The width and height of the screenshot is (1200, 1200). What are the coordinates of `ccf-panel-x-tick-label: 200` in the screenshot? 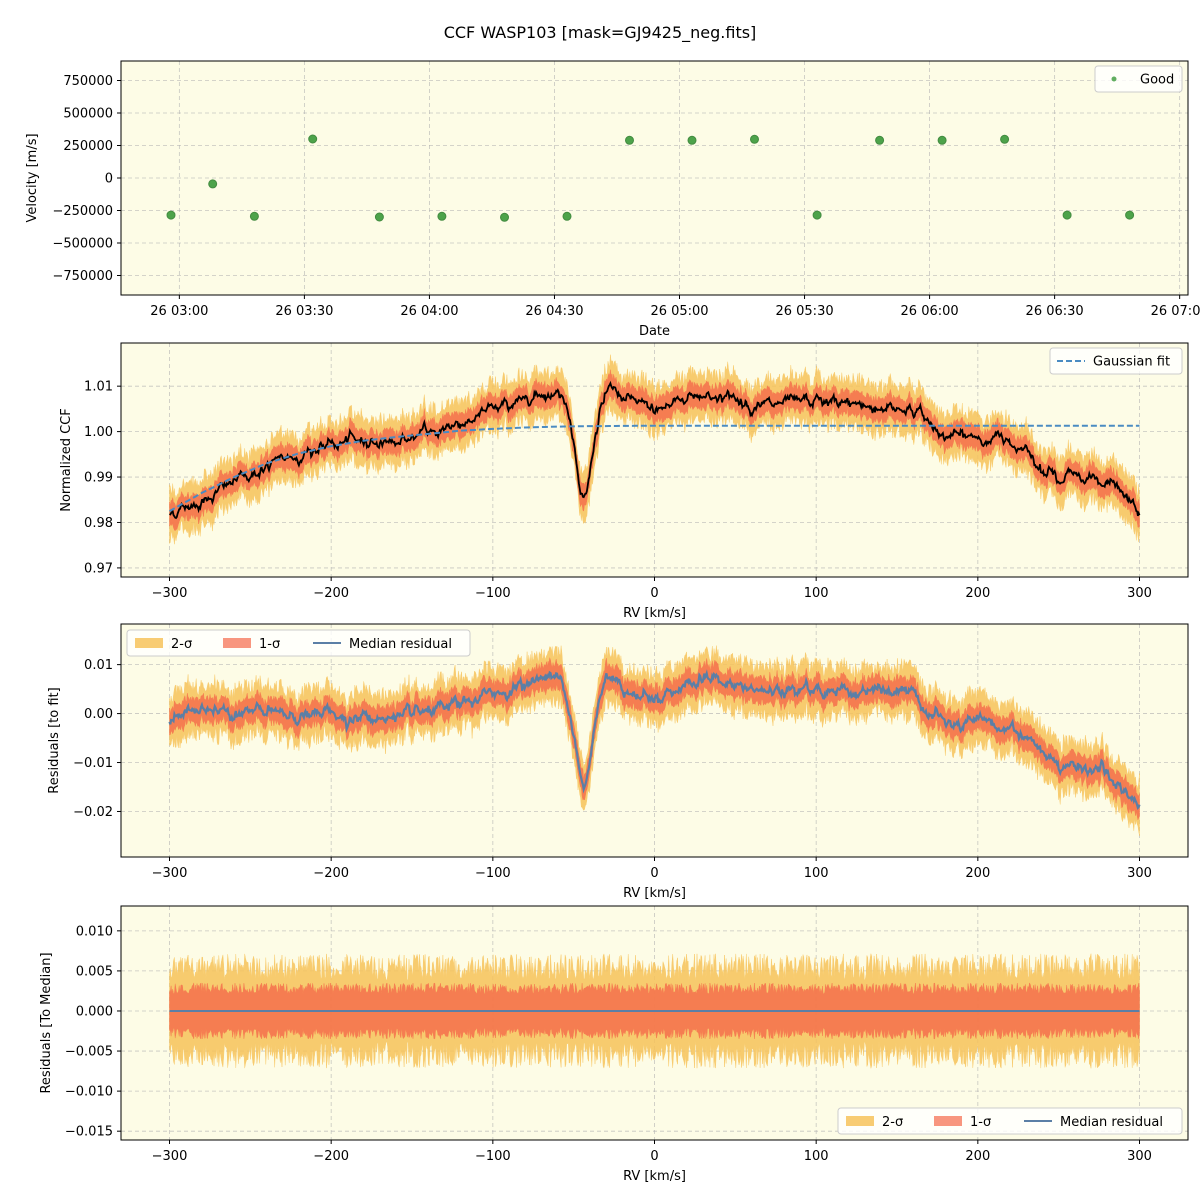 It's located at (977, 593).